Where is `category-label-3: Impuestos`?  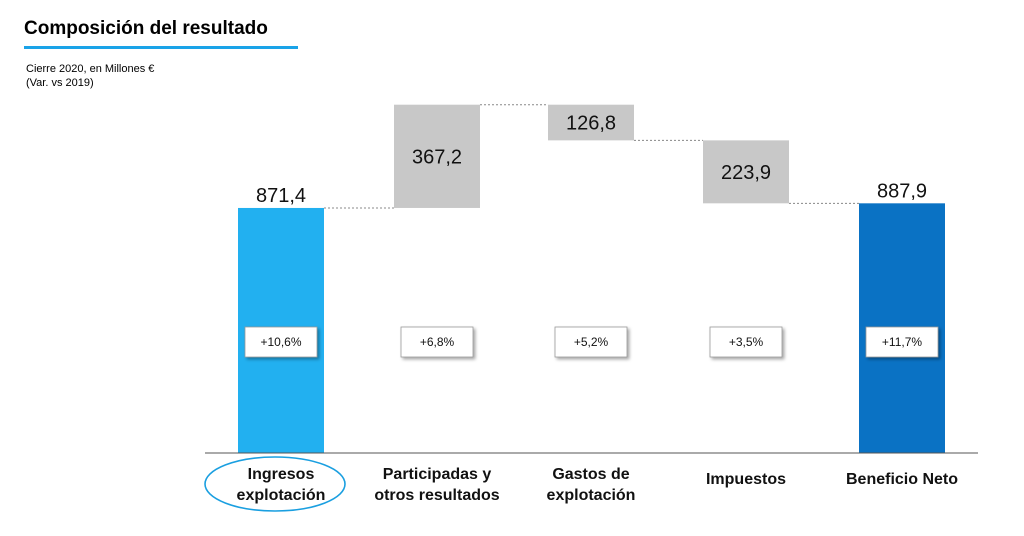 category-label-3: Impuestos is located at coordinates (746, 479).